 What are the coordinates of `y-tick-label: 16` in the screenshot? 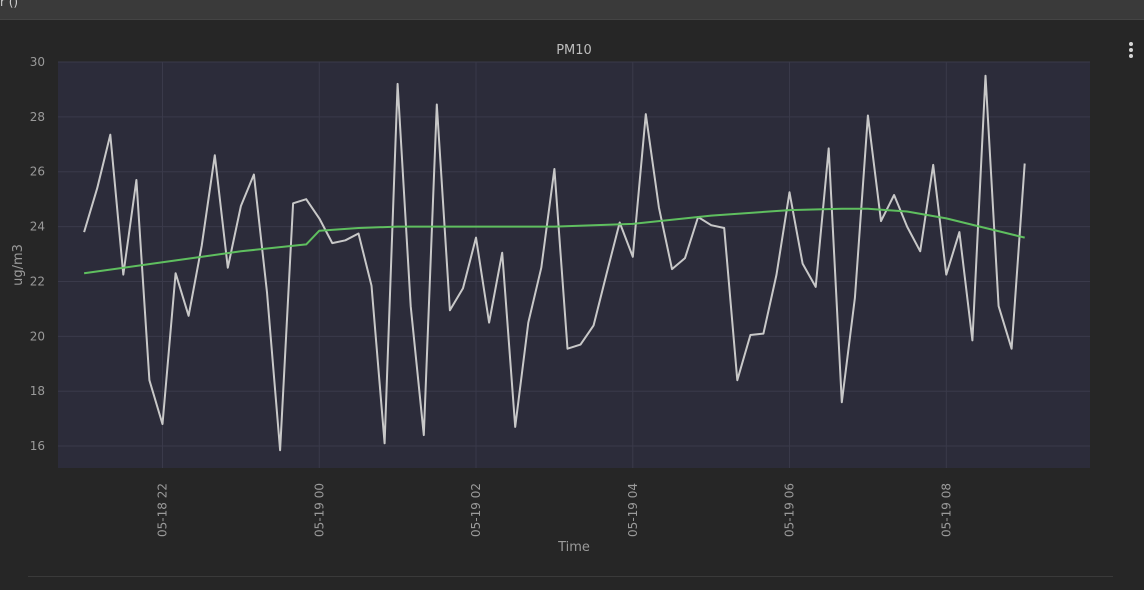 It's located at (37, 446).